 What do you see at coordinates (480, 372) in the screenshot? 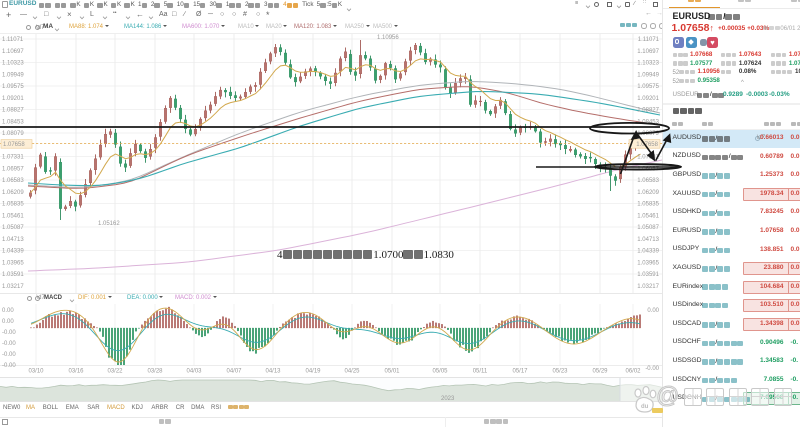
I see `svg-text: 05/11` at bounding box center [480, 372].